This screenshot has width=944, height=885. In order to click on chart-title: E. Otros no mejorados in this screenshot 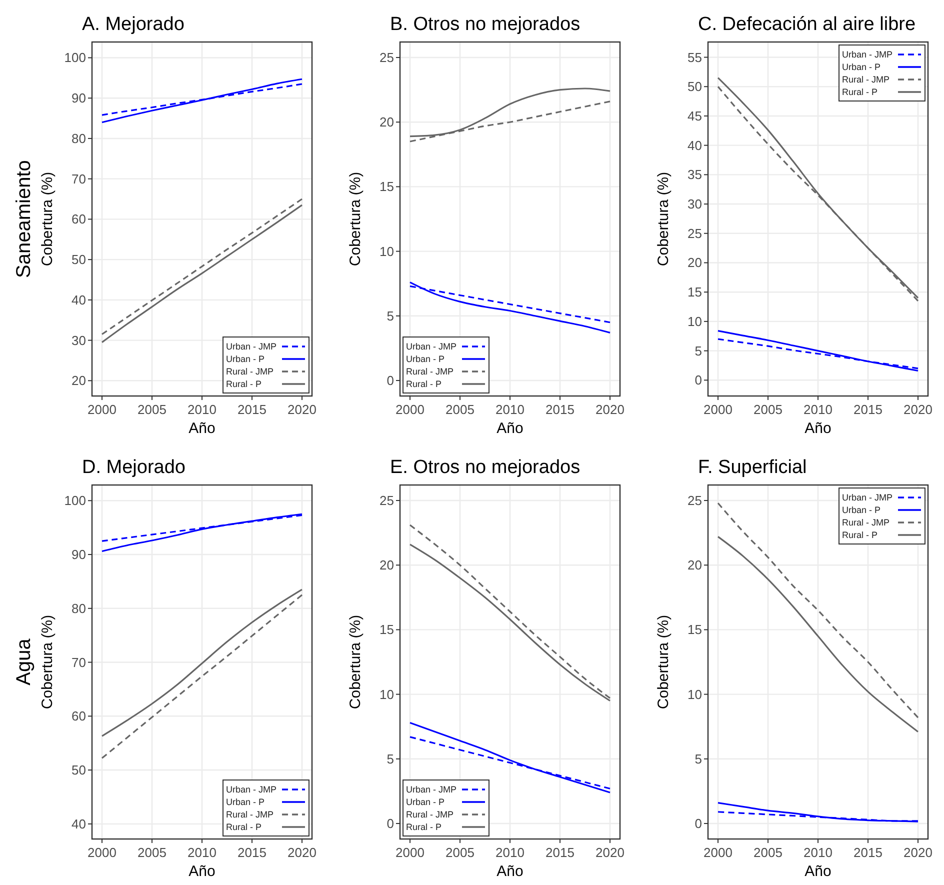, I will do `click(485, 467)`.